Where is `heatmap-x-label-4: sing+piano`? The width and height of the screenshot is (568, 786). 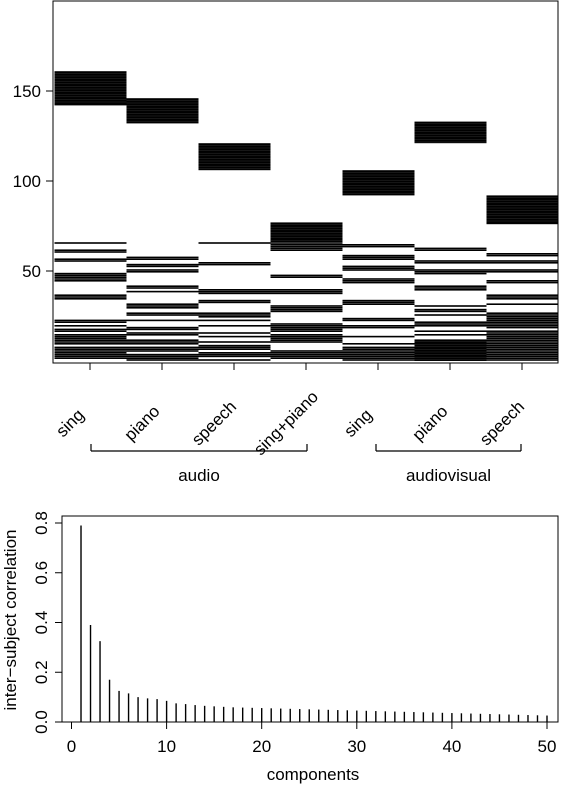 heatmap-x-label-4: sing+piano is located at coordinates (286, 423).